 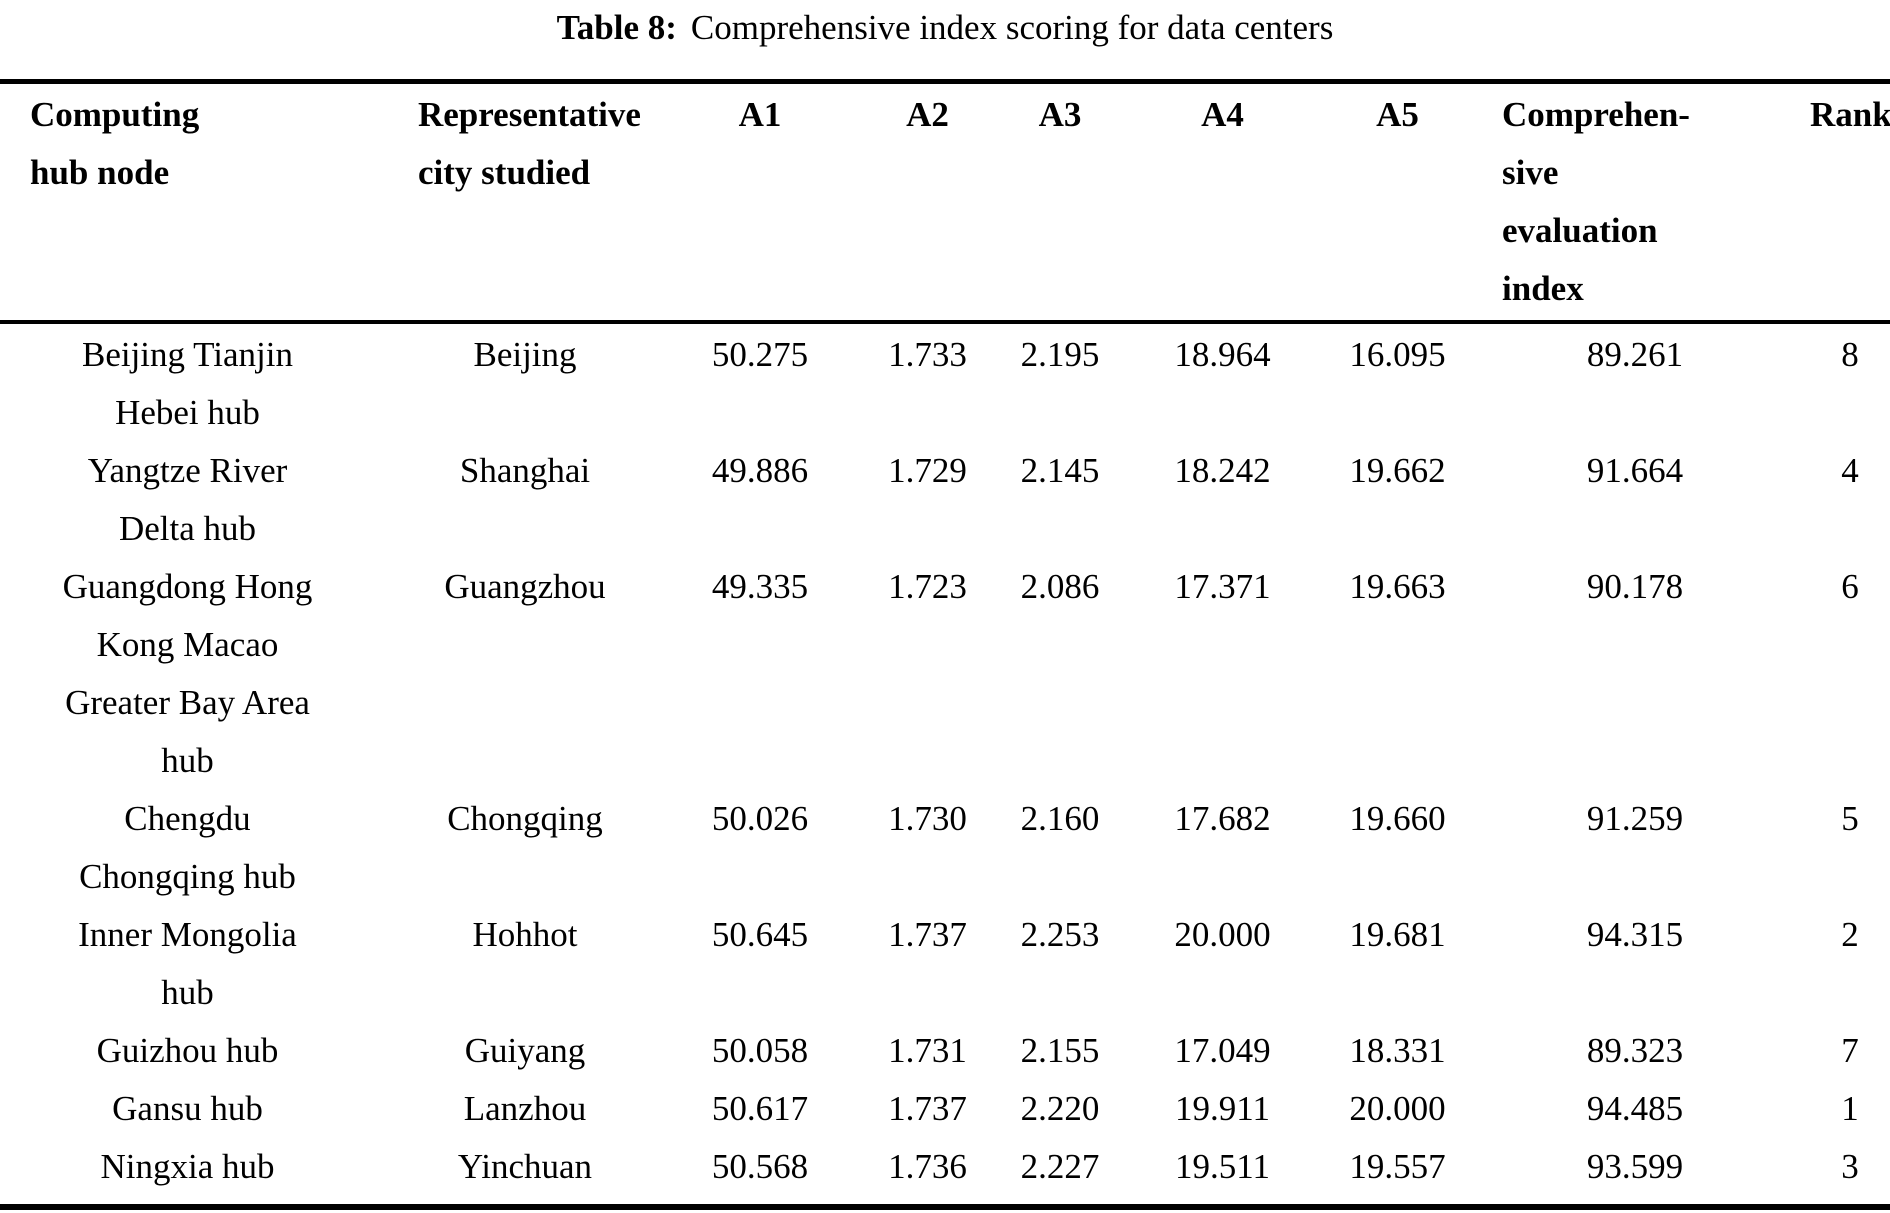 I want to click on cell-a5: 19.663, so click(x=1397, y=586).